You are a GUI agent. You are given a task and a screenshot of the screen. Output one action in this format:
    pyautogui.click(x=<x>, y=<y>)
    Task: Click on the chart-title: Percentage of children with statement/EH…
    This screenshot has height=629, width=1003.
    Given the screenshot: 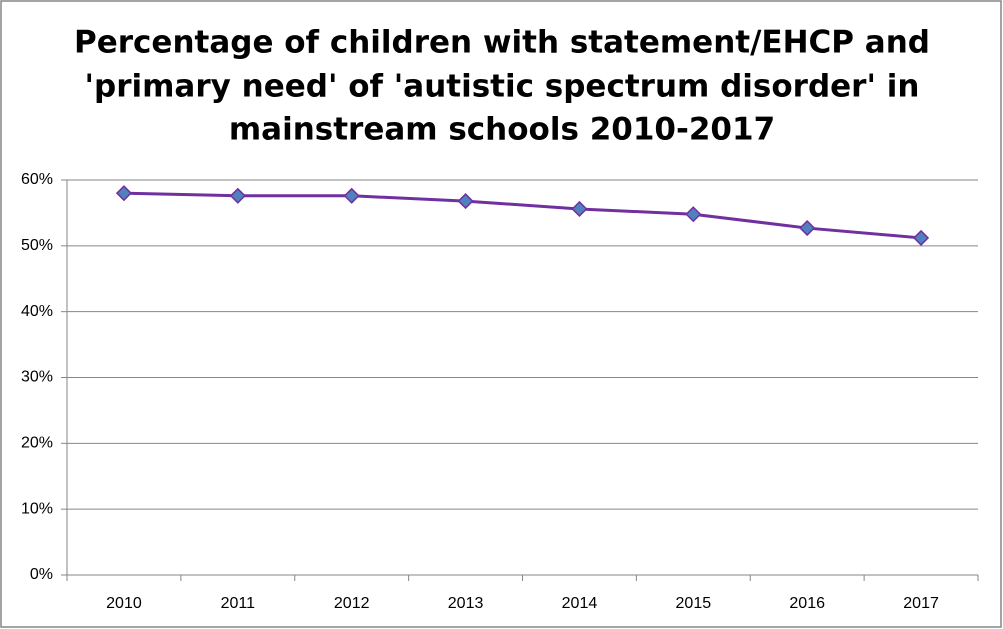 What is the action you would take?
    pyautogui.click(x=502, y=43)
    